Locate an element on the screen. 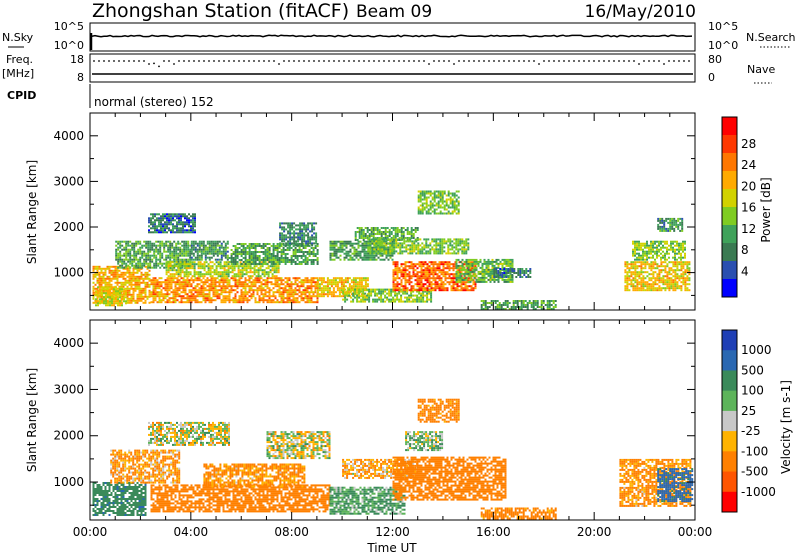 This screenshot has height=554, width=800. nsky-label: N.Sky is located at coordinates (18, 37).